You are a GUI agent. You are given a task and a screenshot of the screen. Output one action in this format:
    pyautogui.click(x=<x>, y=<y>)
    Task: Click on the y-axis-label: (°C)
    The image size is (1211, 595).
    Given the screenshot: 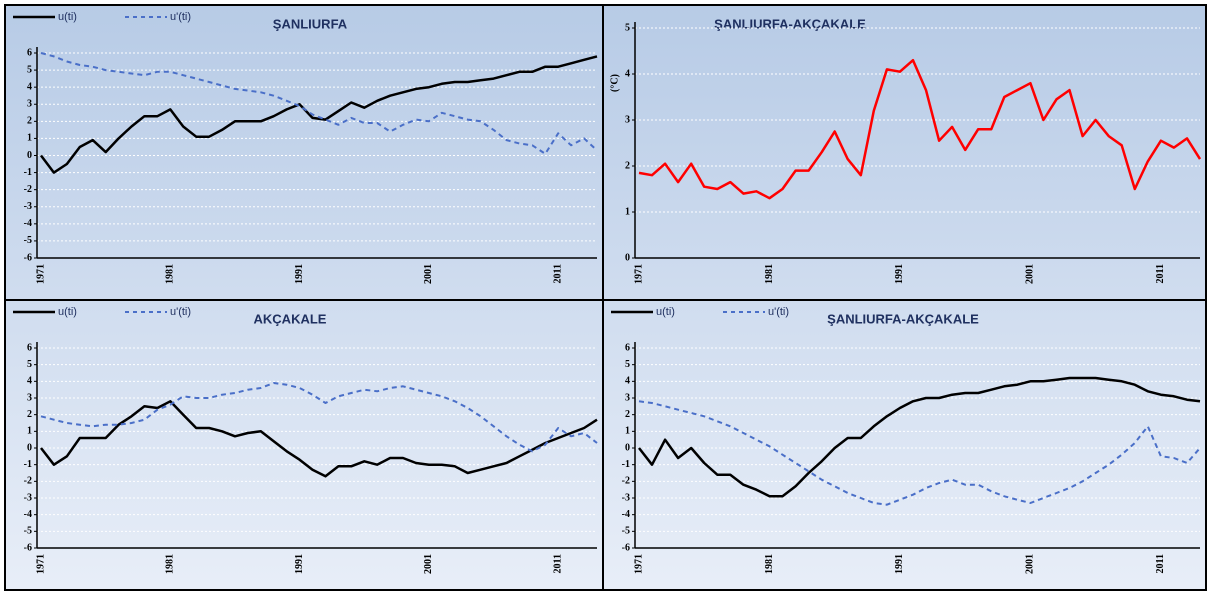 What is the action you would take?
    pyautogui.click(x=614, y=83)
    